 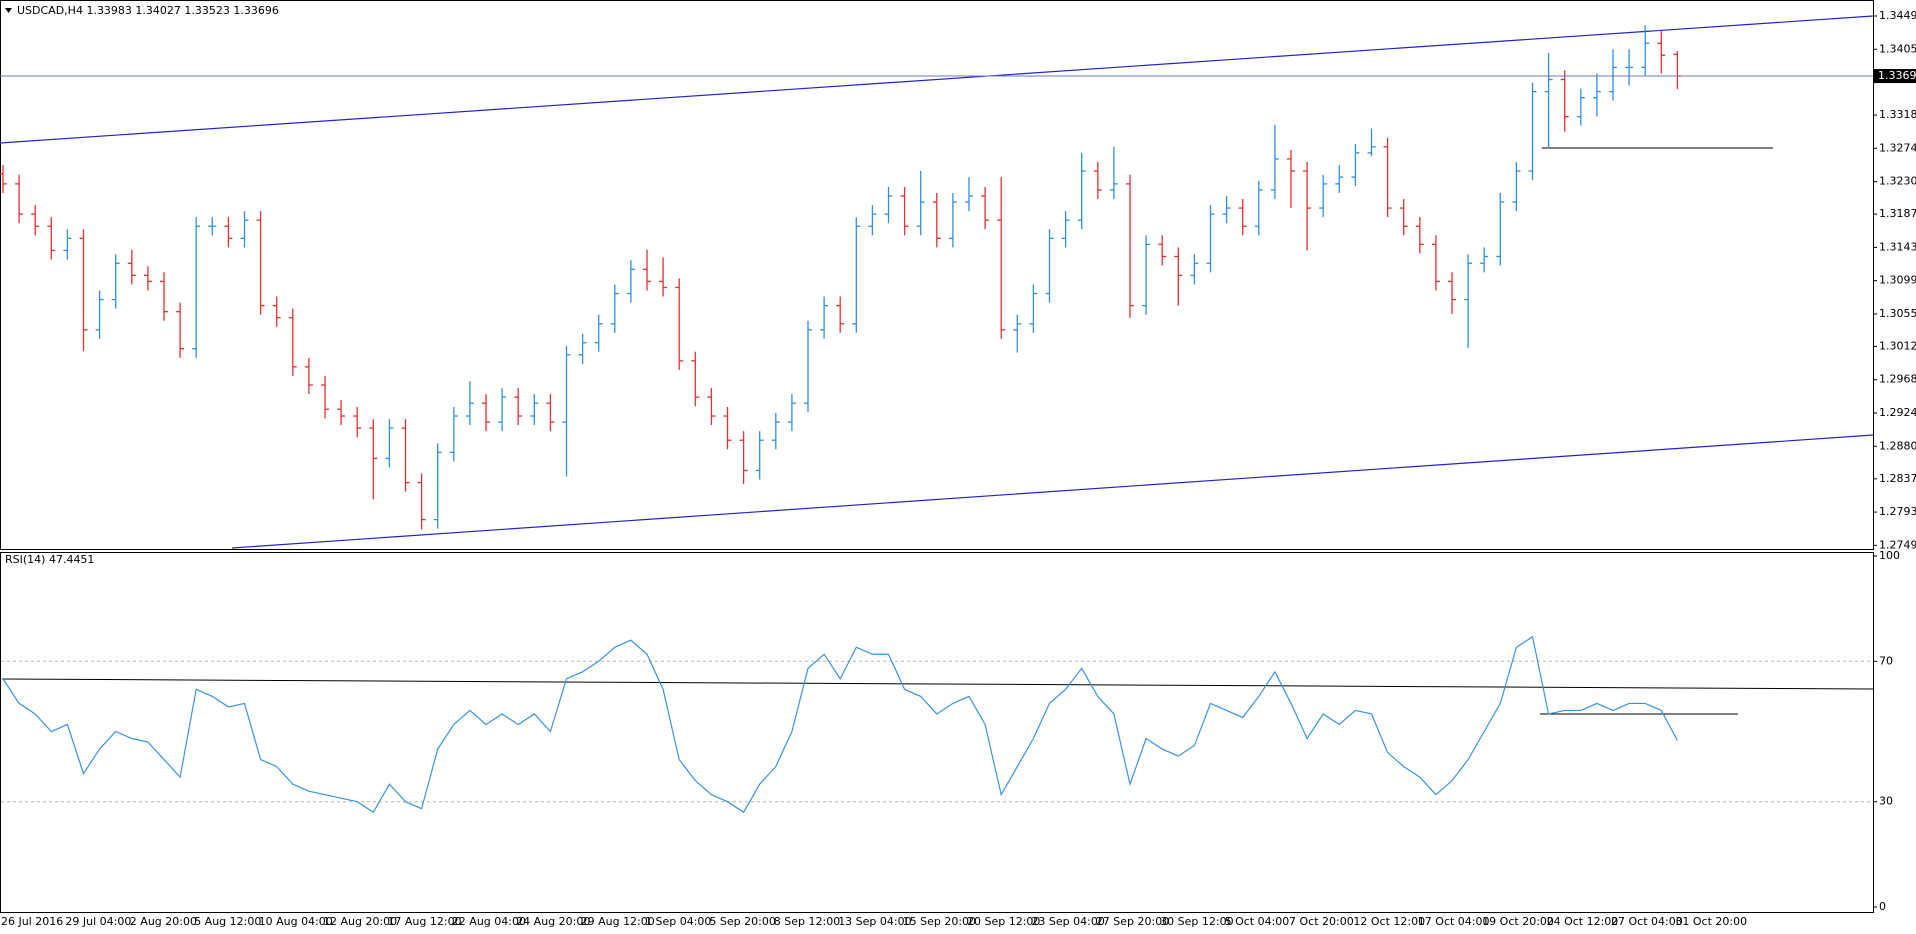 I want to click on y-tick-label: 30, so click(x=1886, y=801).